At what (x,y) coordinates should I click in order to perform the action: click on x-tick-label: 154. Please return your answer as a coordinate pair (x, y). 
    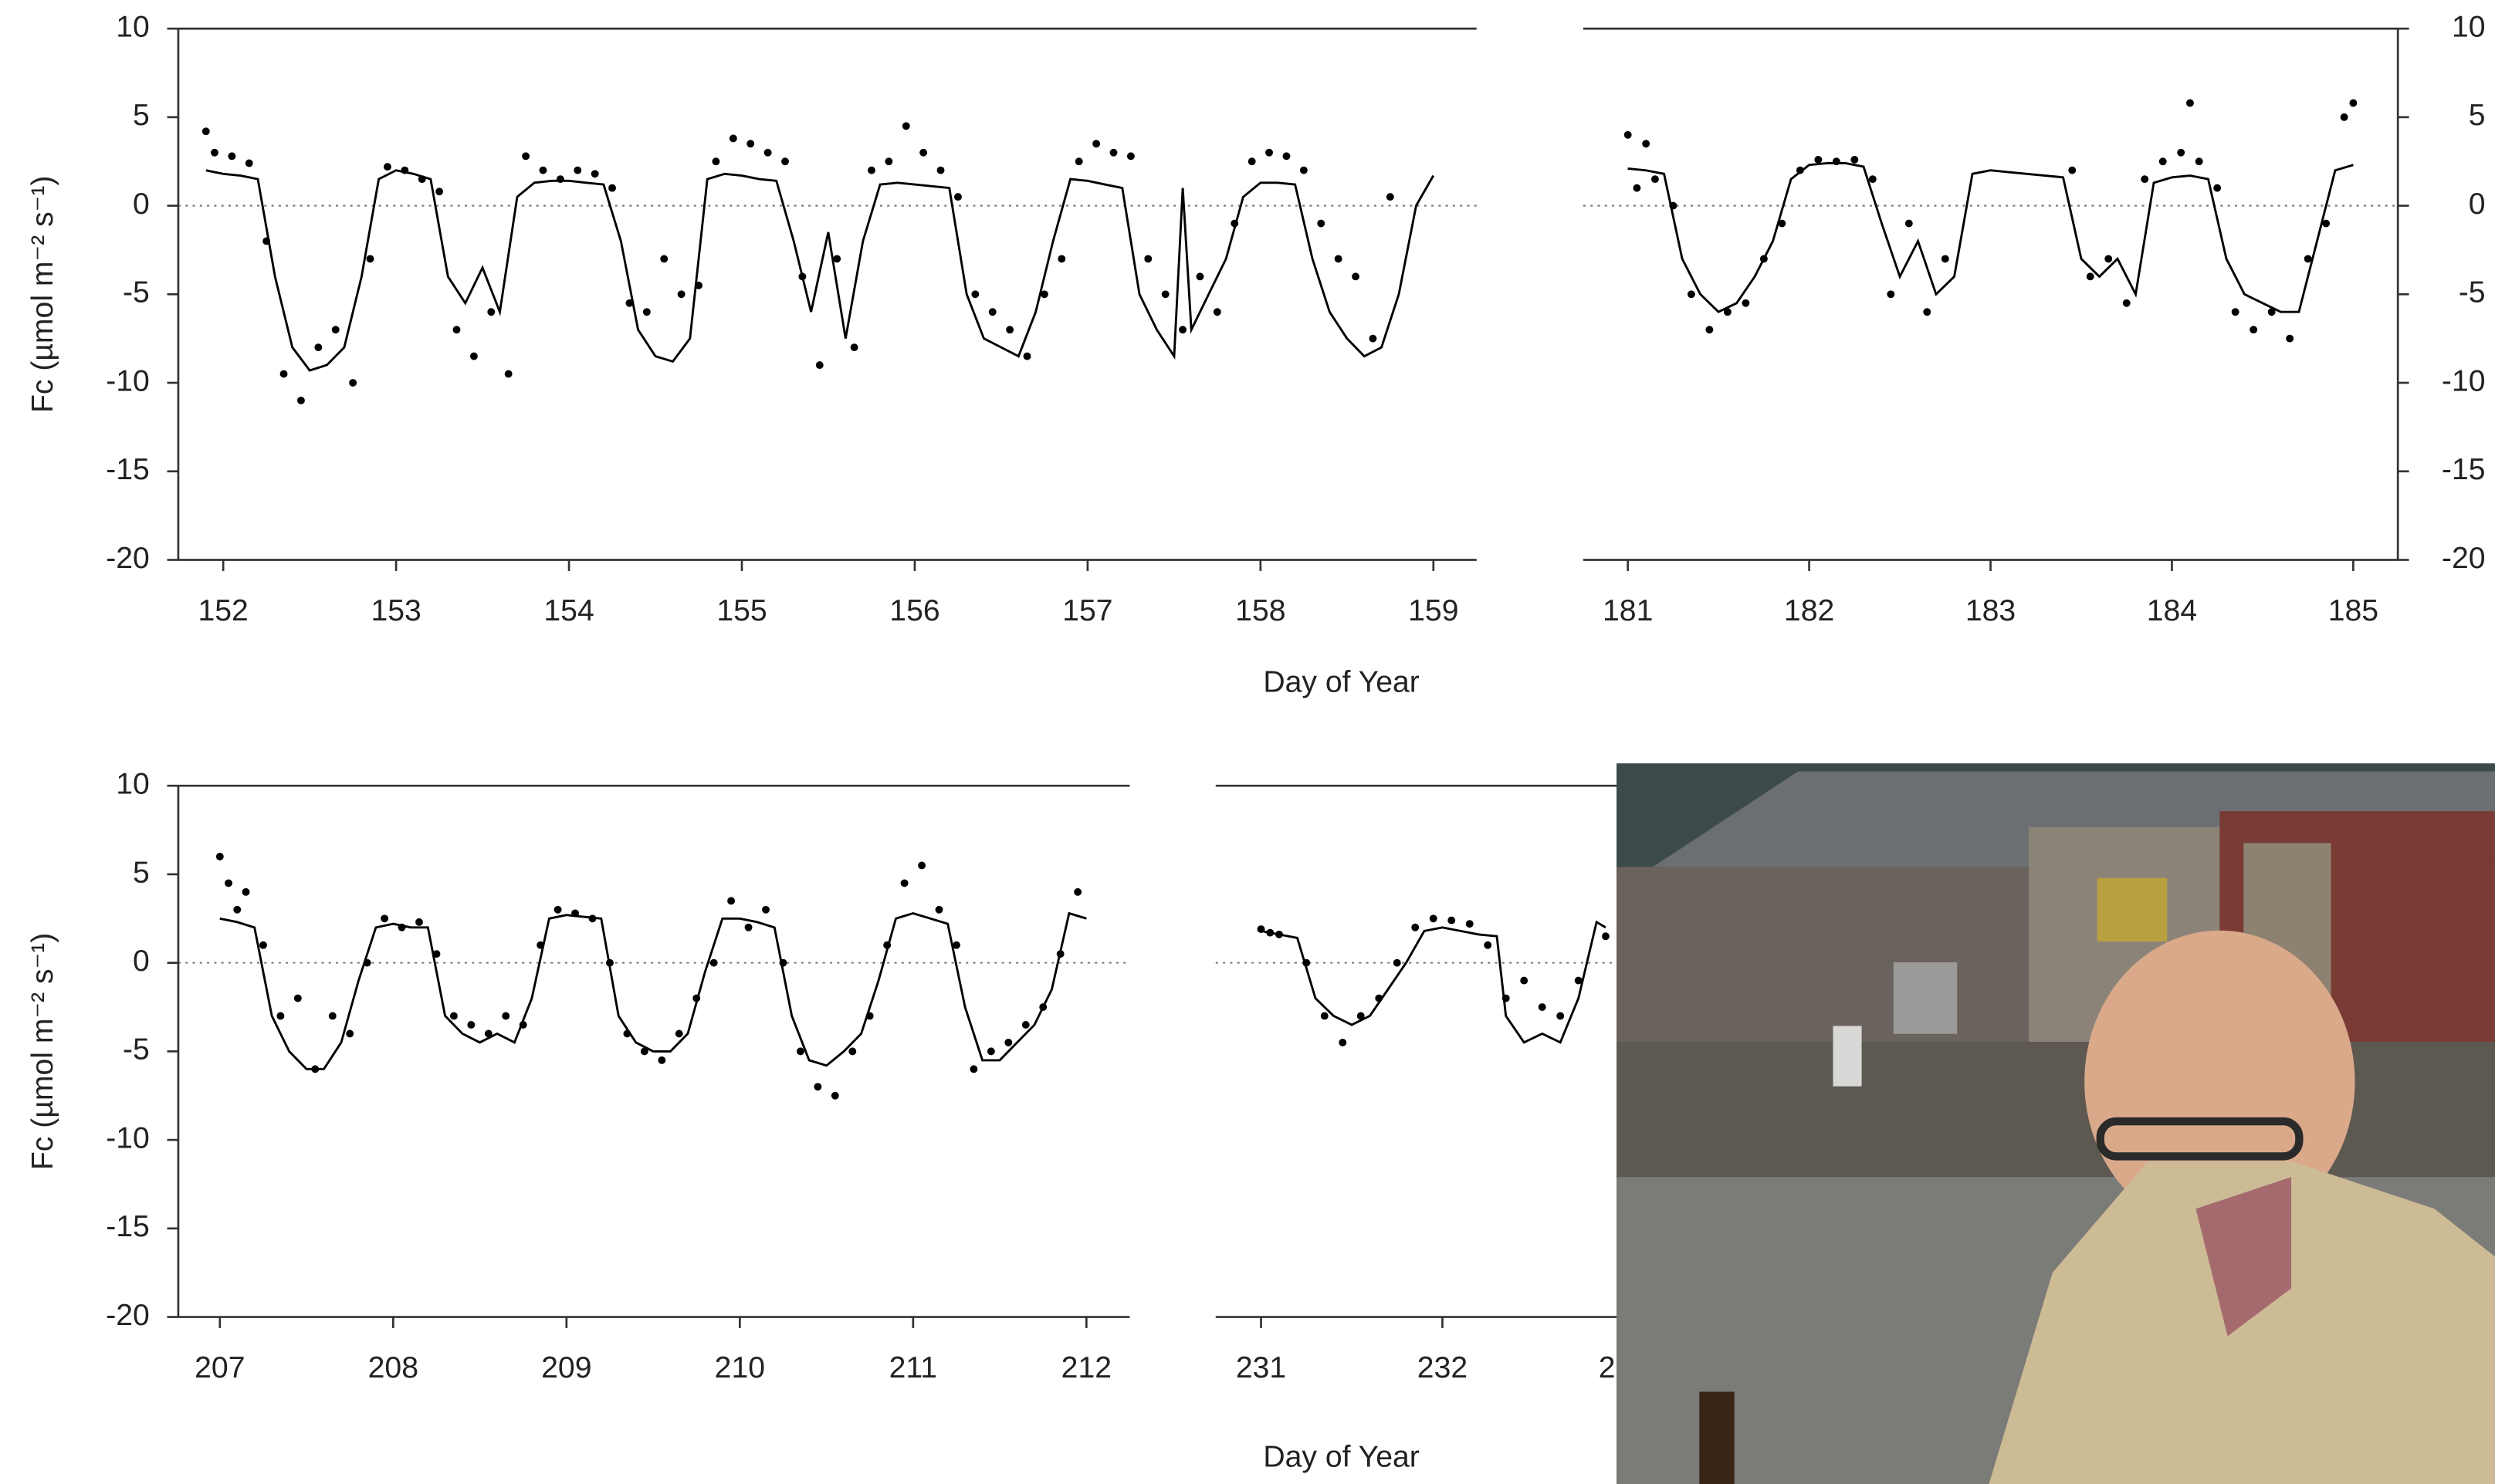
    Looking at the image, I should click on (568, 610).